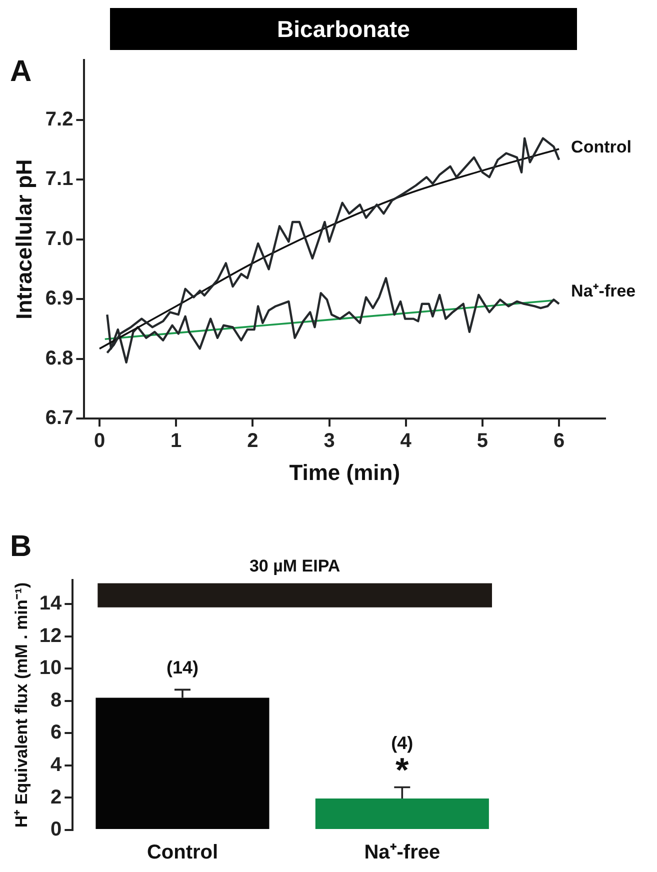 The height and width of the screenshot is (872, 657). Describe the element at coordinates (59, 358) in the screenshot. I see `y-tick-label: 6.8` at that location.